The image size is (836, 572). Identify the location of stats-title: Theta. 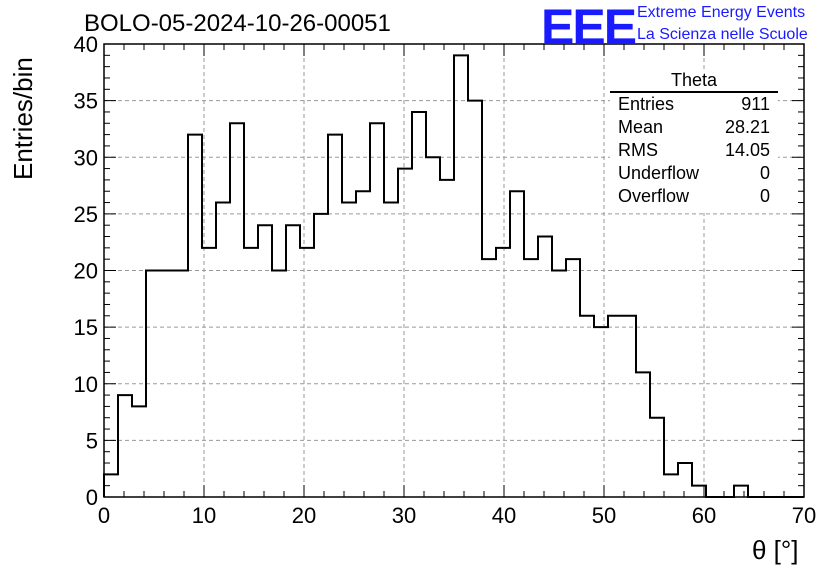
(694, 80).